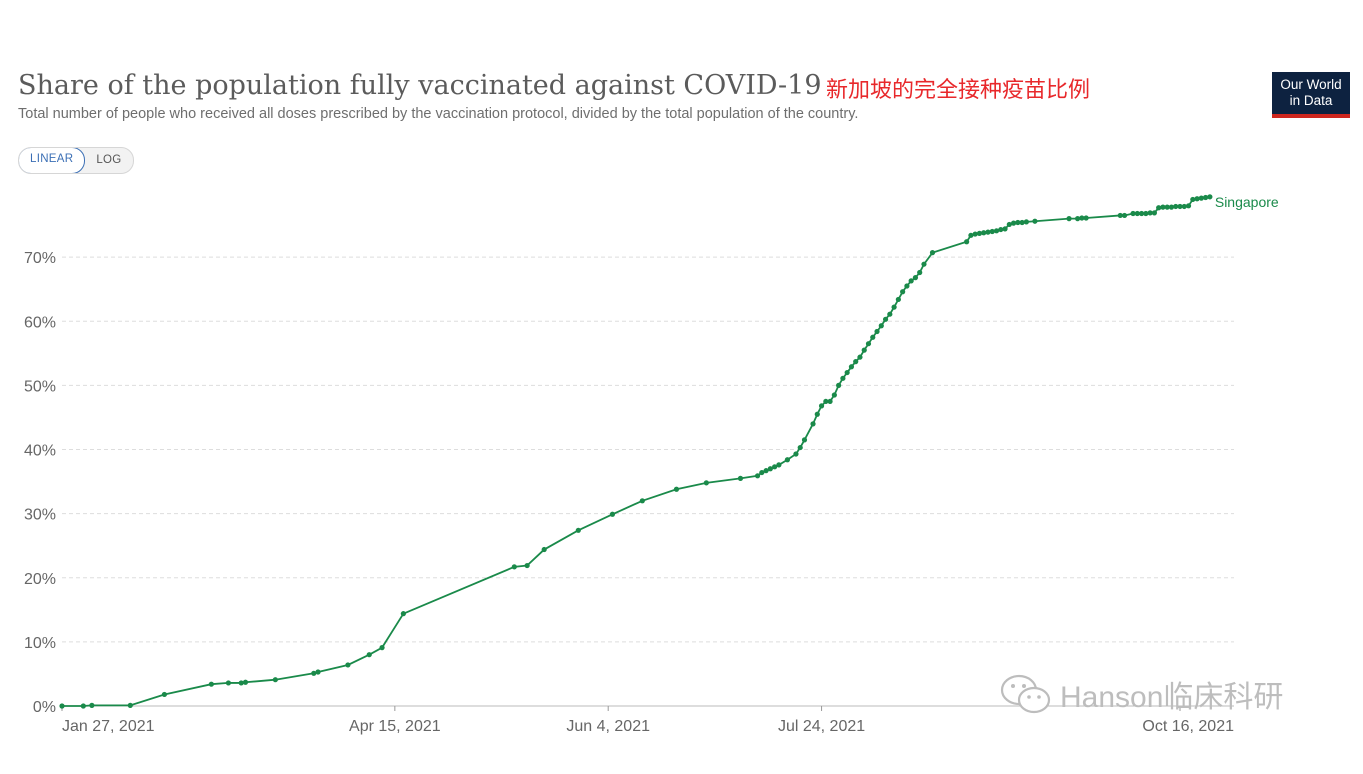 The height and width of the screenshot is (774, 1363). I want to click on scale-toggle: LINEAR LOG, so click(76, 160).